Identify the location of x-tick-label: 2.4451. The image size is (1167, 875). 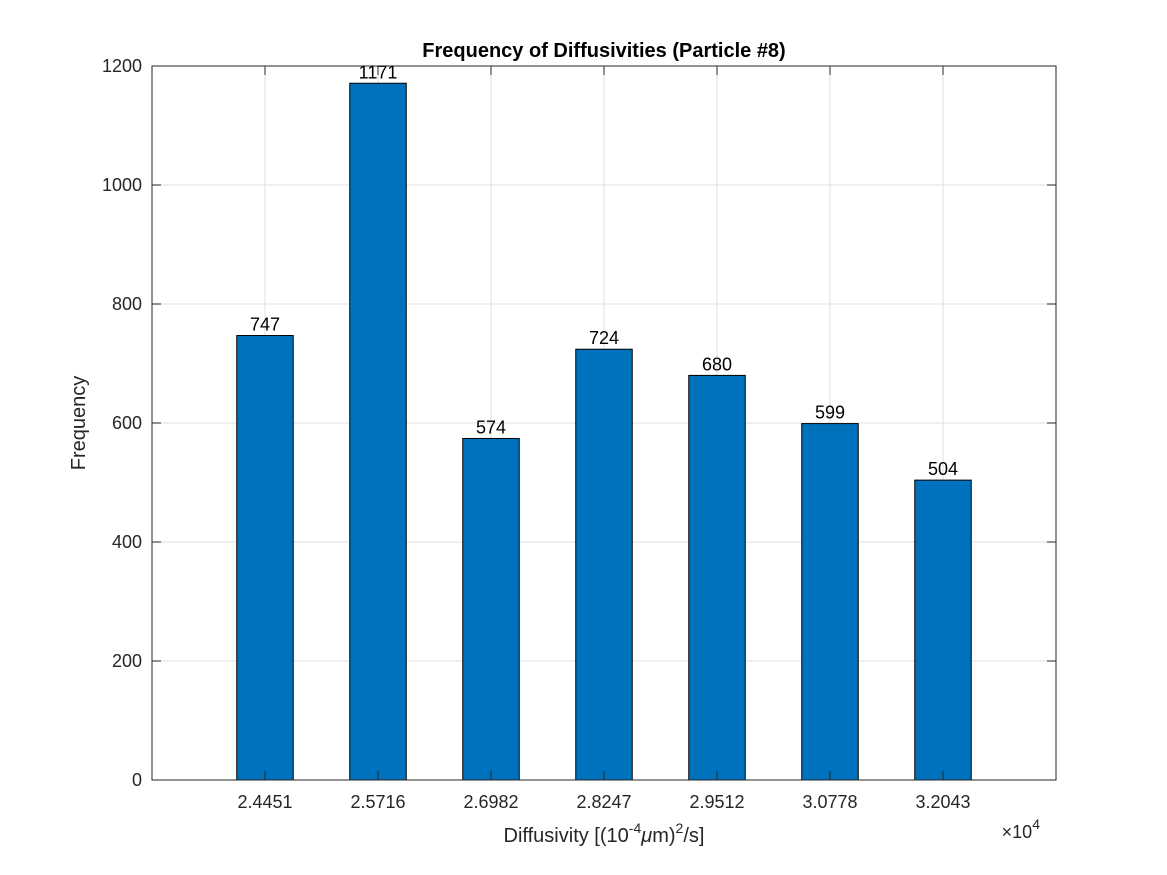
(264, 802).